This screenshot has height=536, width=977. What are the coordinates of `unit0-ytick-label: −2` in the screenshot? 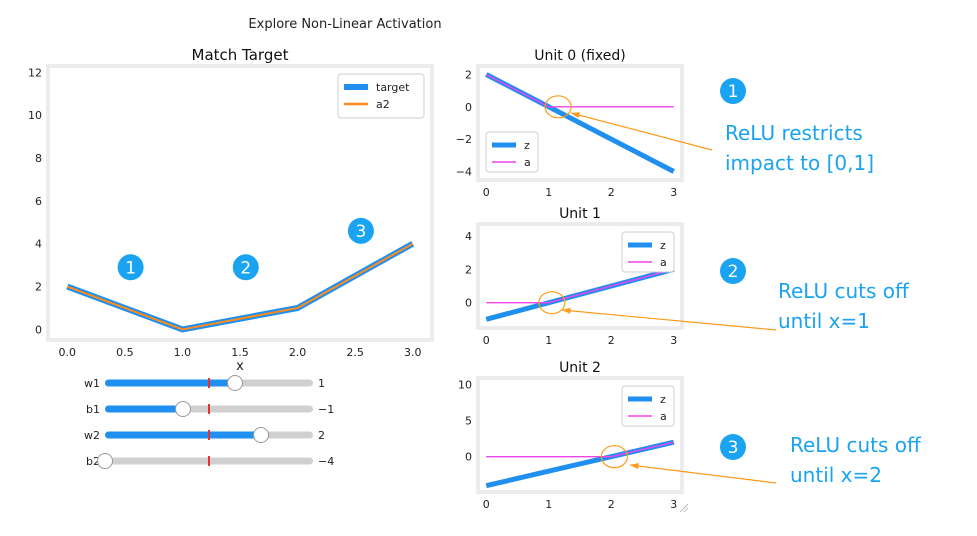 It's located at (464, 139).